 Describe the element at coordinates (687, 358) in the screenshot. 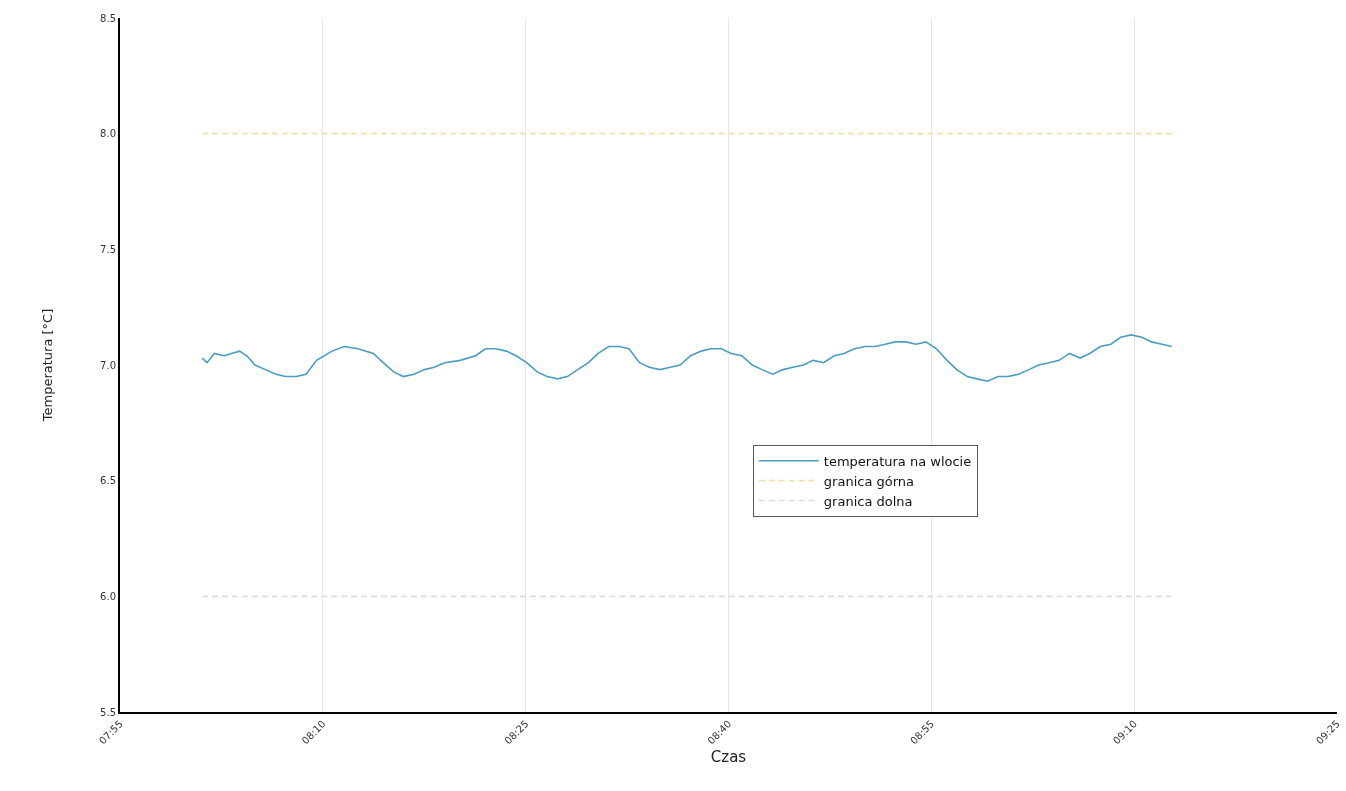

I see `line-series` at that location.